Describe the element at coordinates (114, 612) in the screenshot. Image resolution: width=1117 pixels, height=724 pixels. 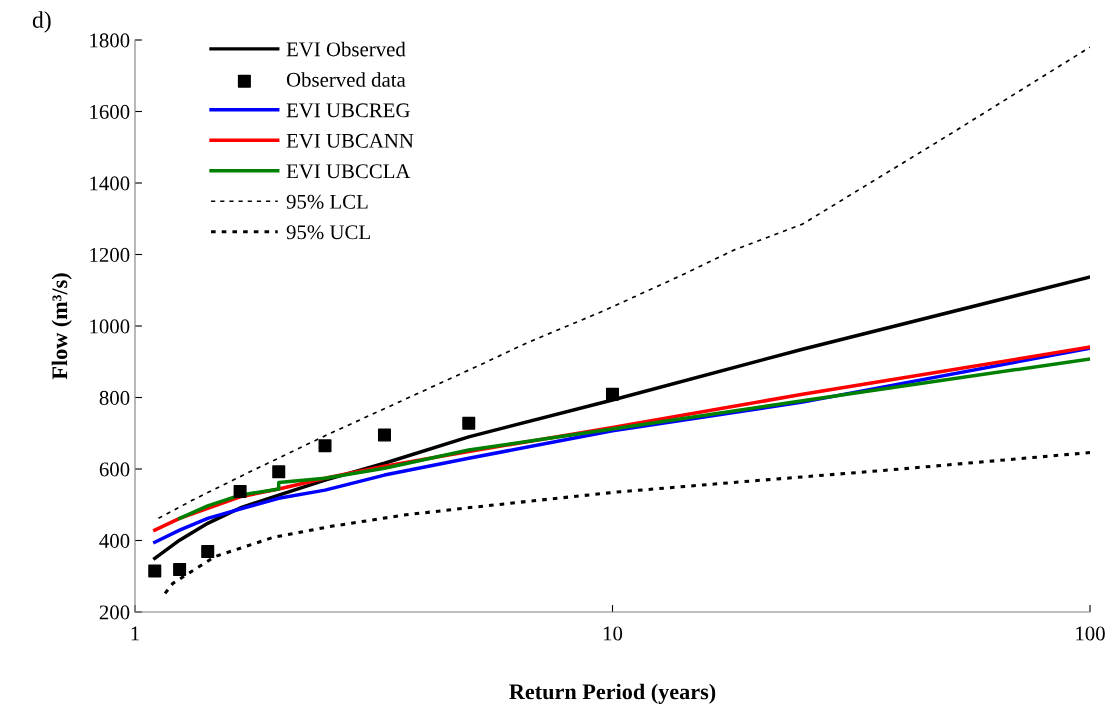
I see `y-tick-label: 200` at that location.